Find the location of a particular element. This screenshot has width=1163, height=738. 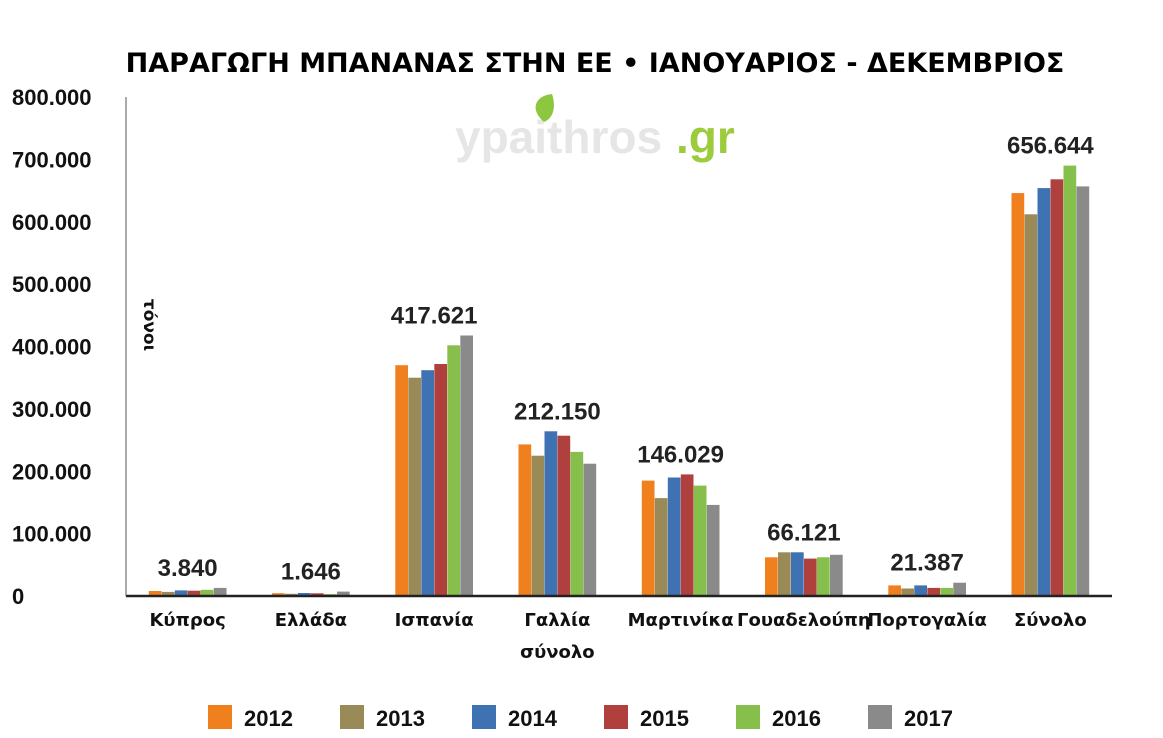

y-tick-label: 400.000 is located at coordinates (52, 347).